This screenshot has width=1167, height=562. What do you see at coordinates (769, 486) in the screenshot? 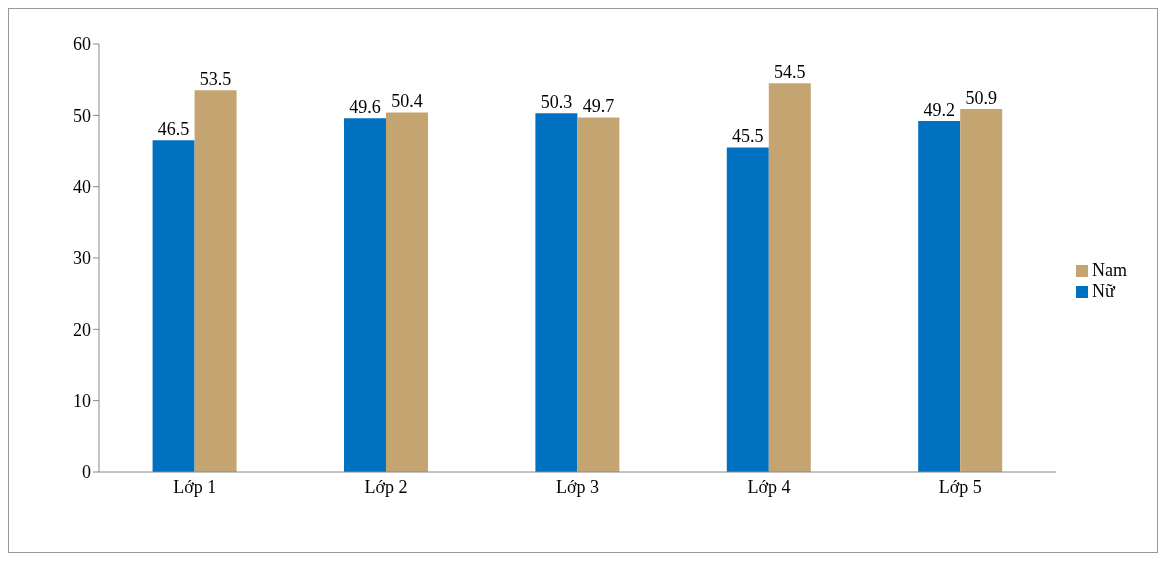
I see `x-tick-label: Lớp 4` at bounding box center [769, 486].